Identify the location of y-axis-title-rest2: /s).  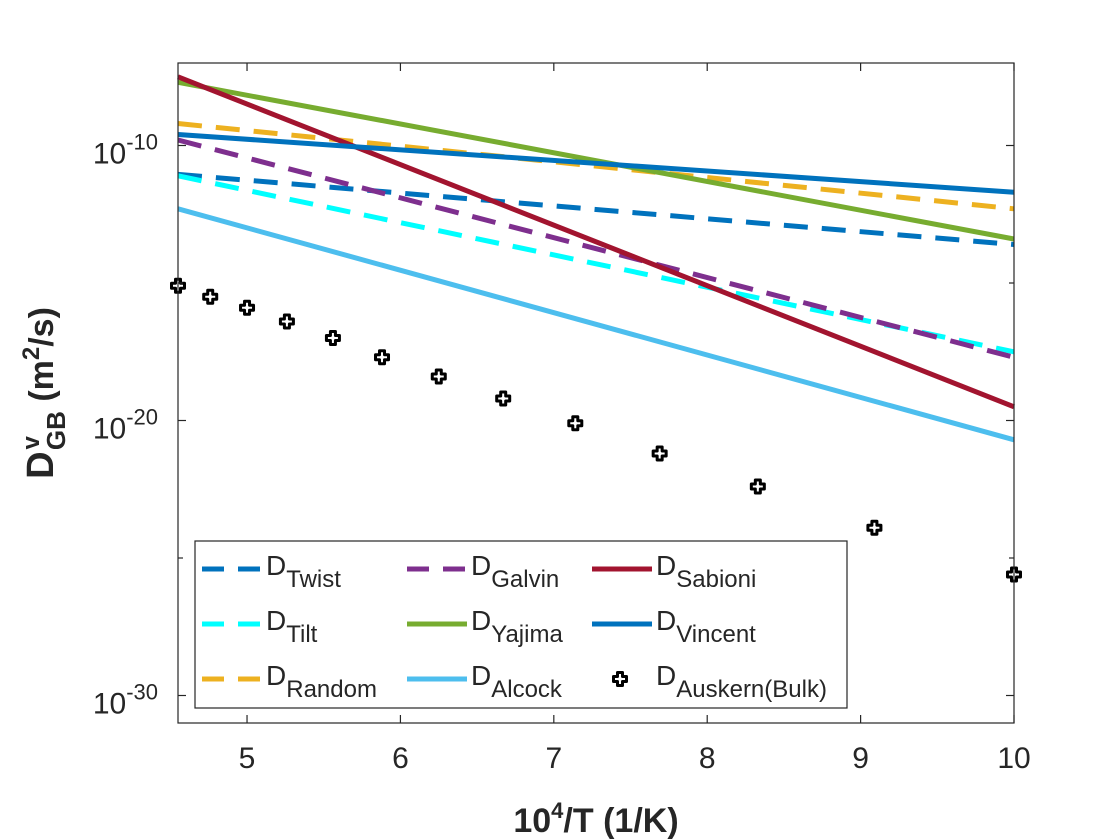
(42, 327).